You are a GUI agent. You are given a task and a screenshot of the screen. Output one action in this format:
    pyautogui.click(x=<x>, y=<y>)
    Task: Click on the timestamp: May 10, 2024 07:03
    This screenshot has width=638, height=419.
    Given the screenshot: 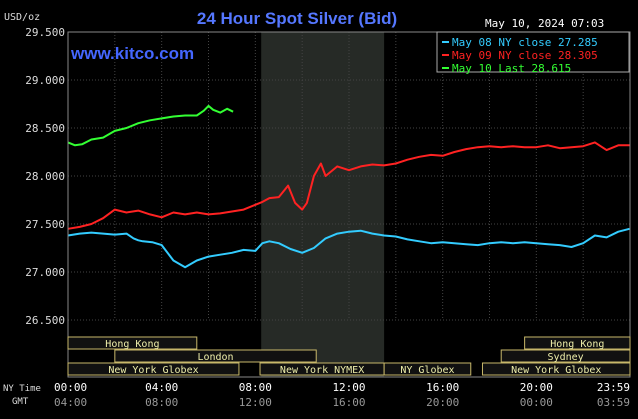 What is the action you would take?
    pyautogui.click(x=544, y=23)
    